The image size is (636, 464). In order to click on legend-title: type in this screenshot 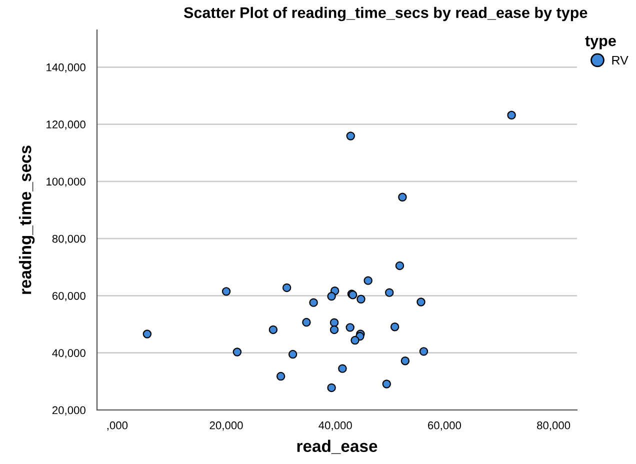, I will do `click(600, 43)`.